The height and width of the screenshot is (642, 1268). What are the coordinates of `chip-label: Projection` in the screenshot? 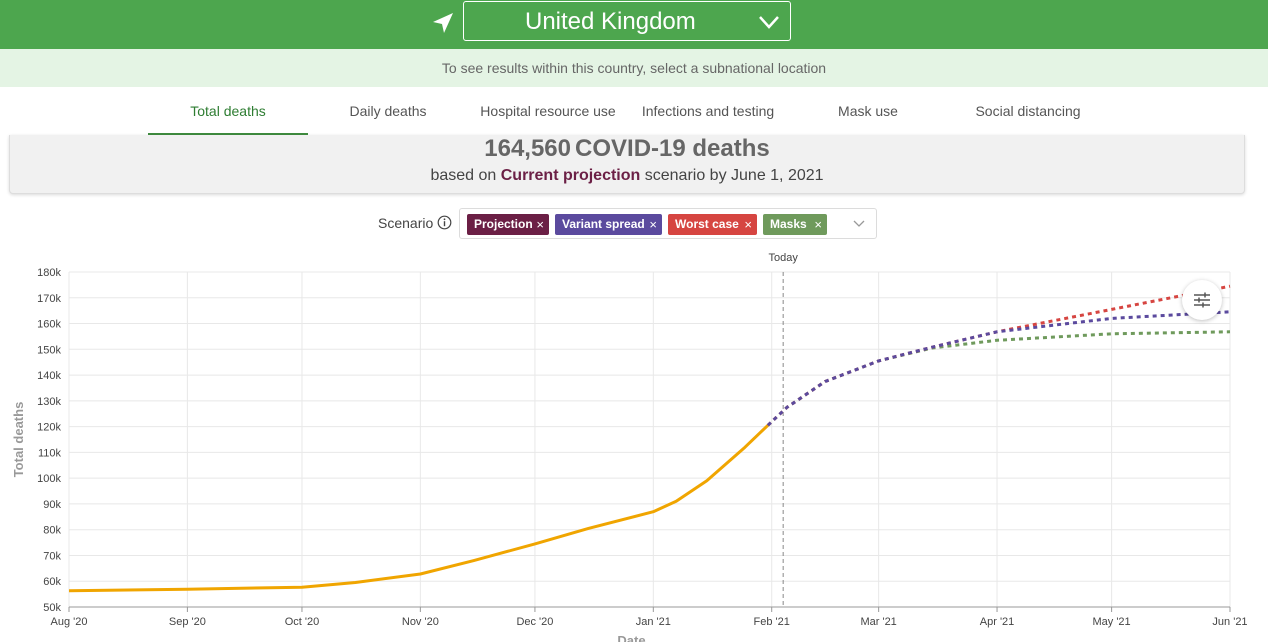 It's located at (503, 224).